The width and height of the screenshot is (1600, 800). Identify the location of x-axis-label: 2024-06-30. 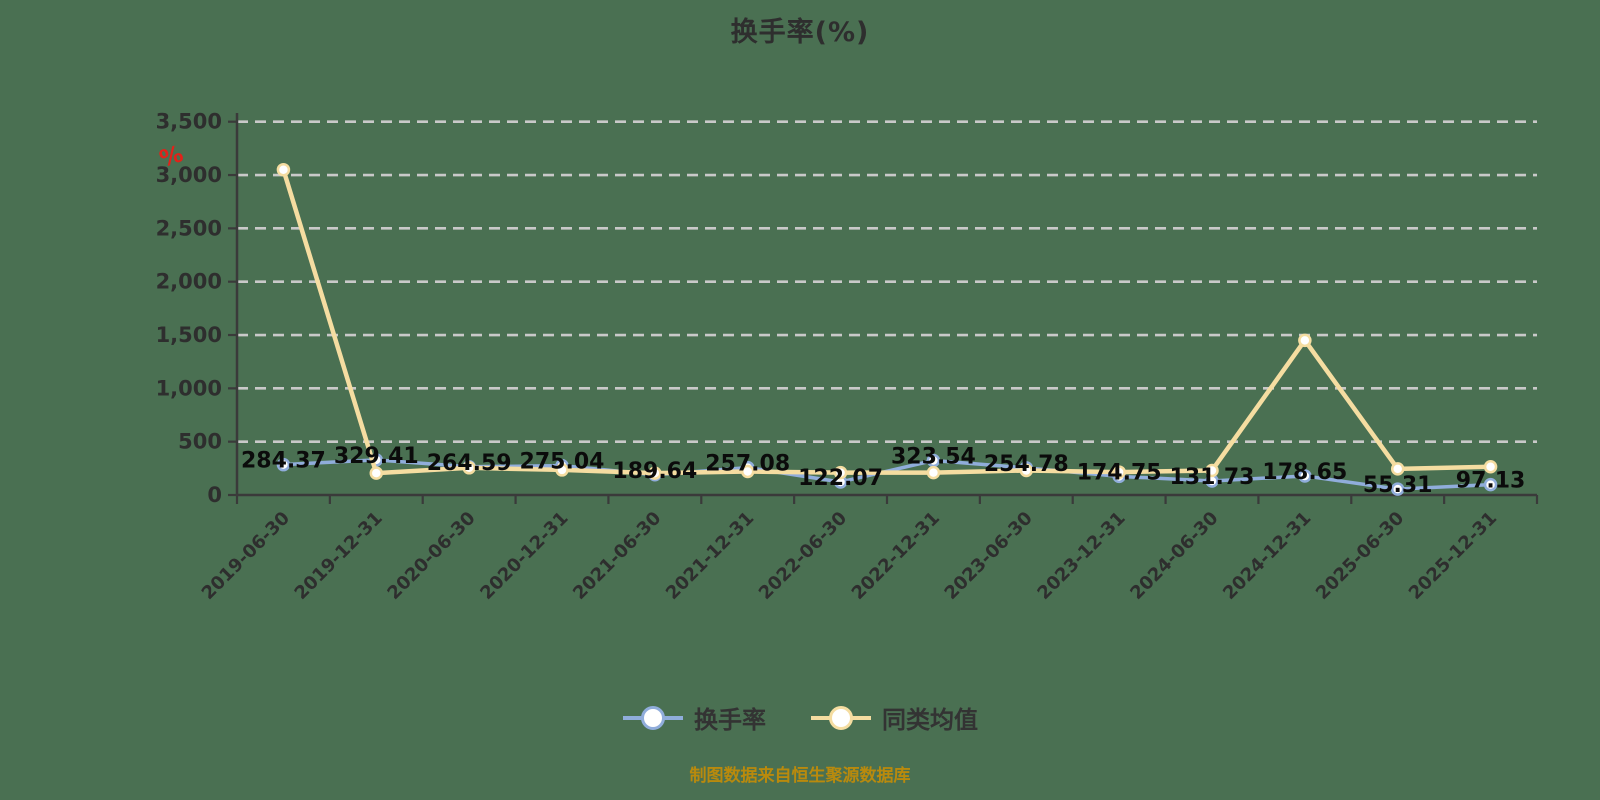
(1174, 556).